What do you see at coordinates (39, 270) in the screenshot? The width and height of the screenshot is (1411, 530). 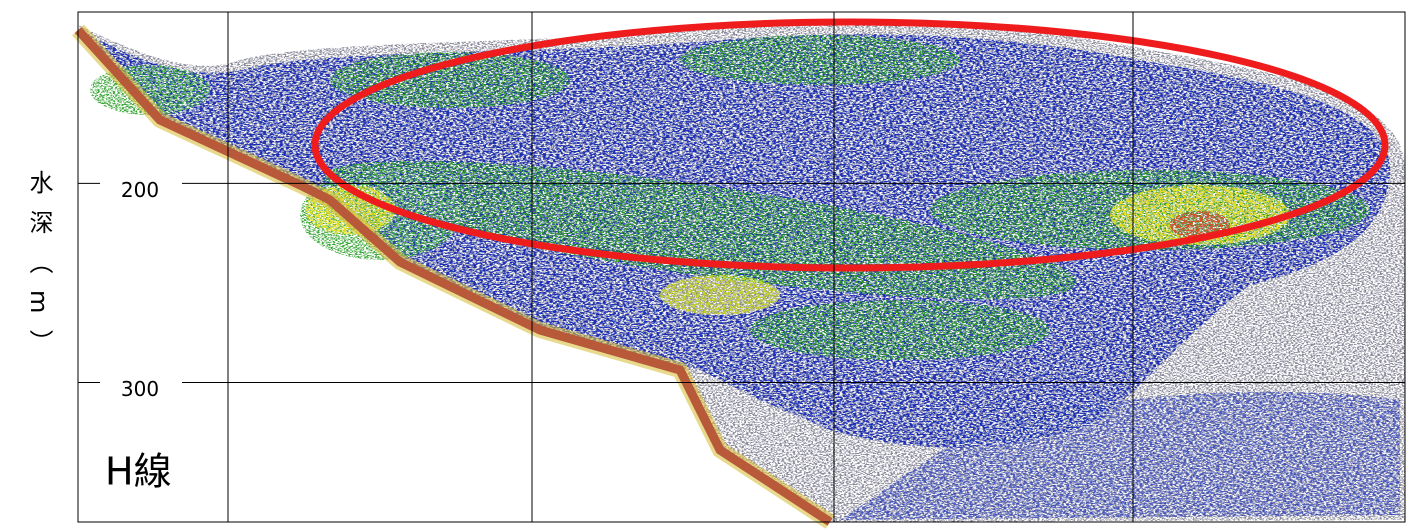 I see `y-axis-label: 水深（m）` at bounding box center [39, 270].